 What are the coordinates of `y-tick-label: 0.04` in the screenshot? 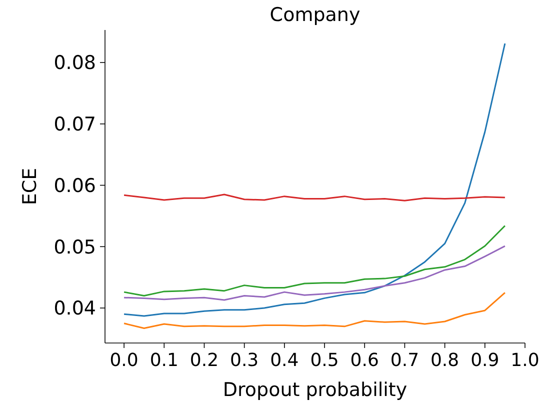 It's located at (75, 309).